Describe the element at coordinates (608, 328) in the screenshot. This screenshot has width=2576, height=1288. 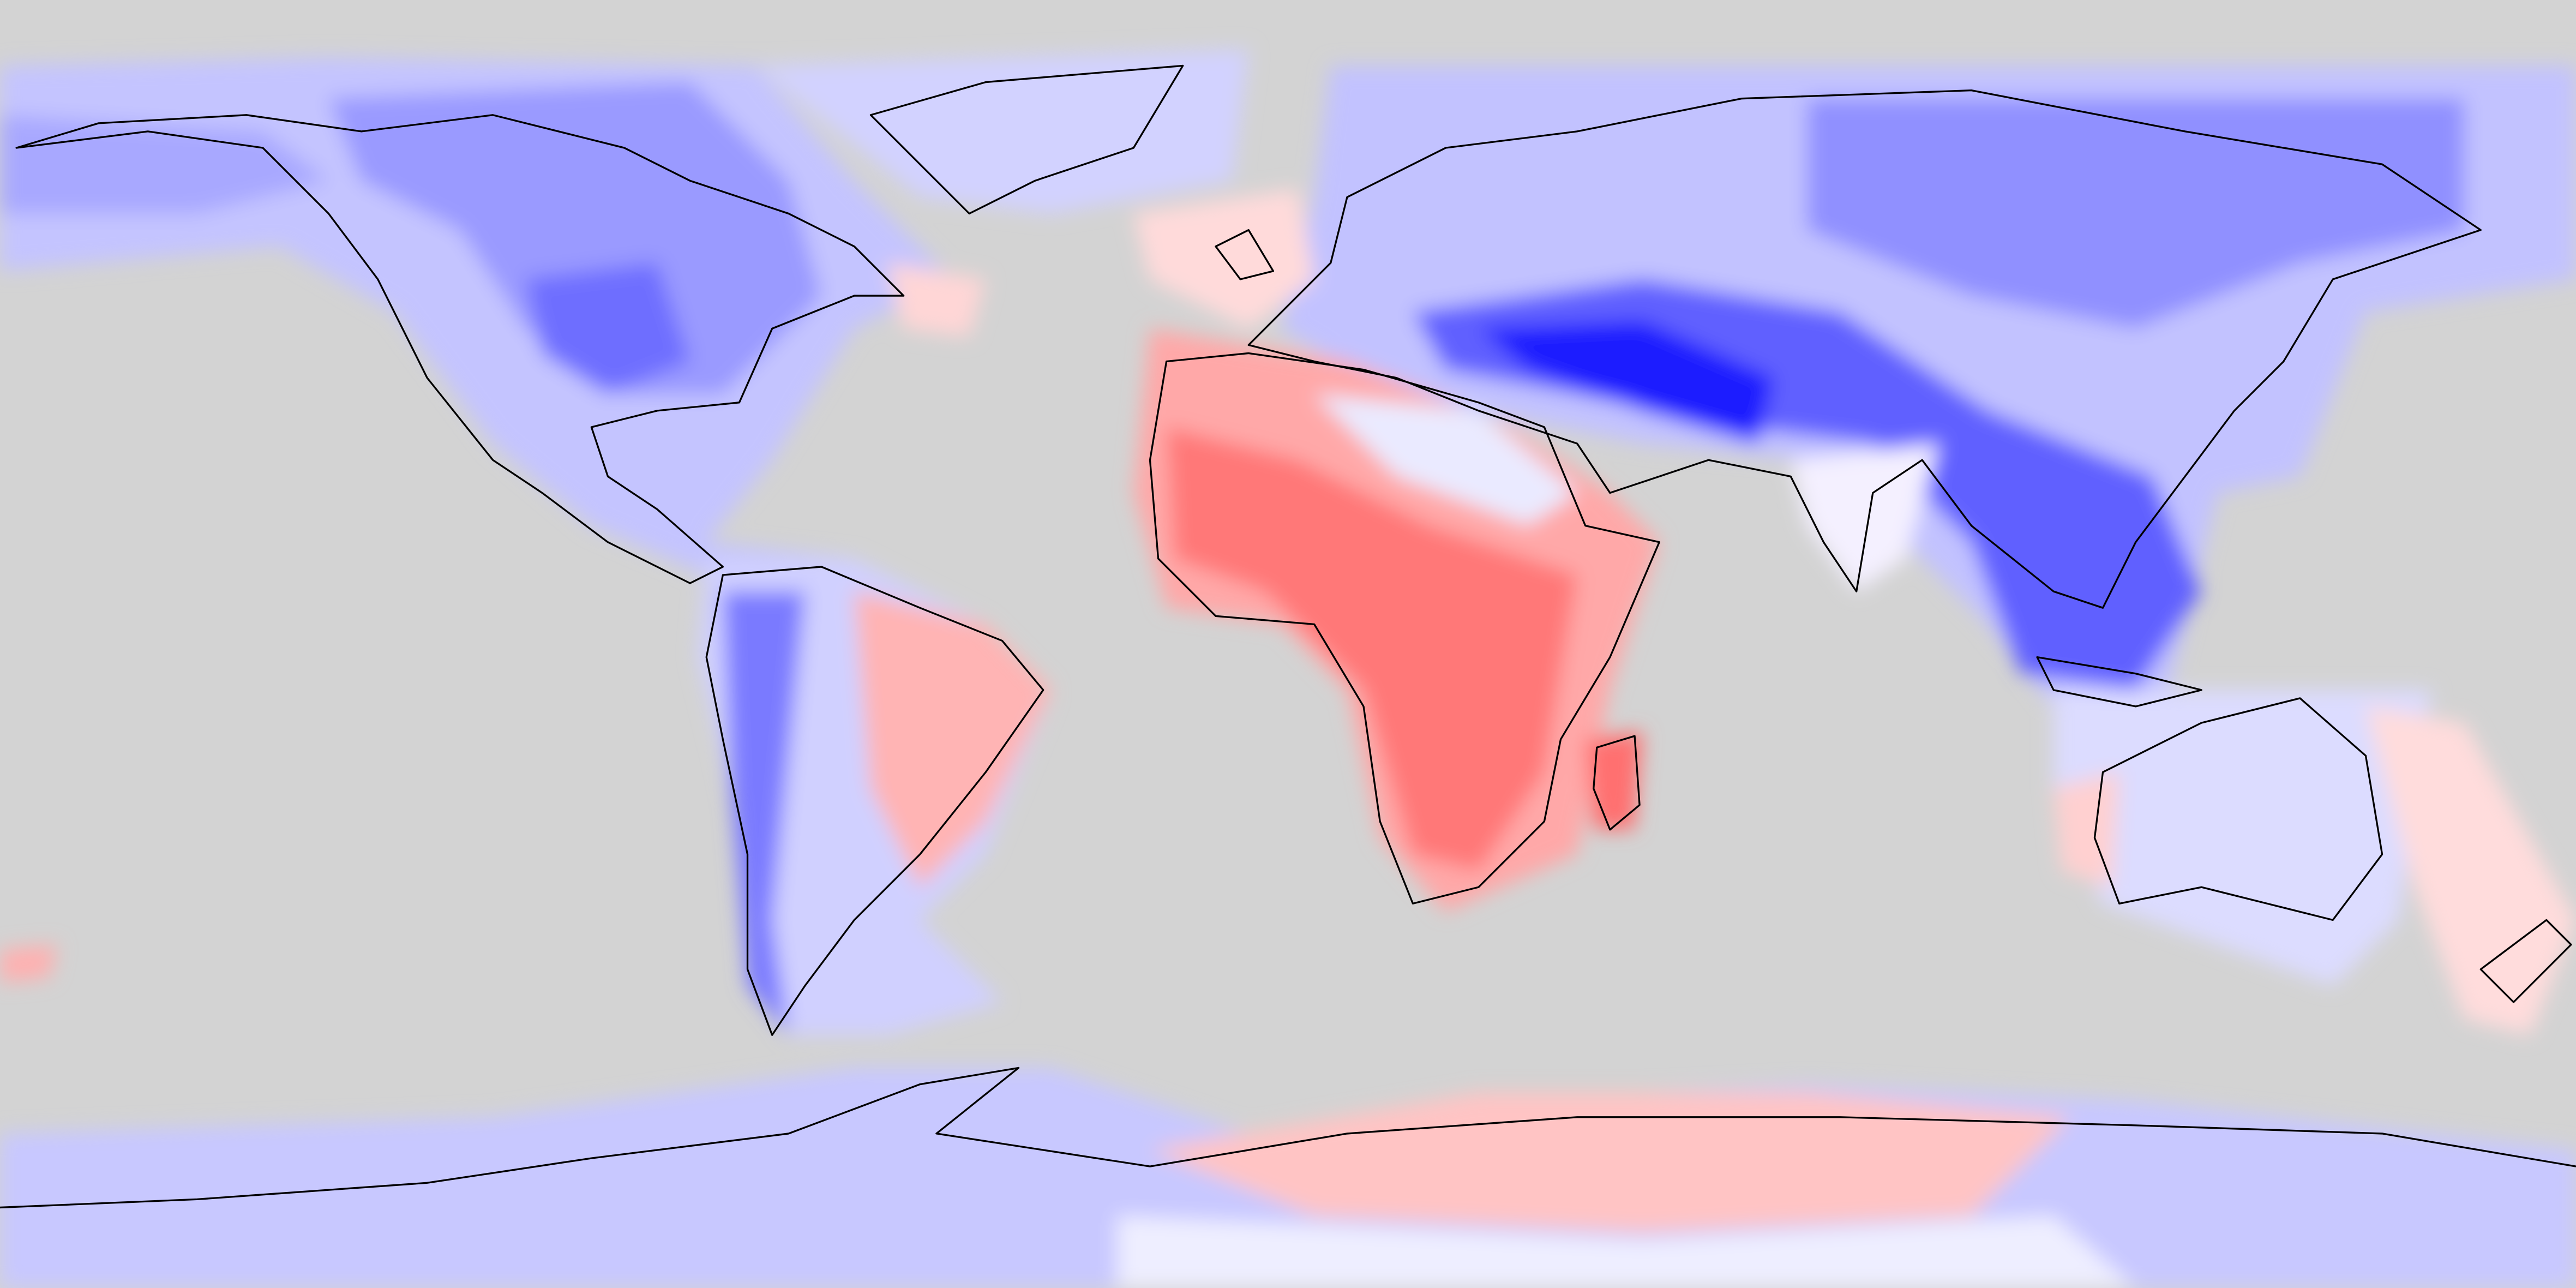
I see `north-america-field-deep` at that location.